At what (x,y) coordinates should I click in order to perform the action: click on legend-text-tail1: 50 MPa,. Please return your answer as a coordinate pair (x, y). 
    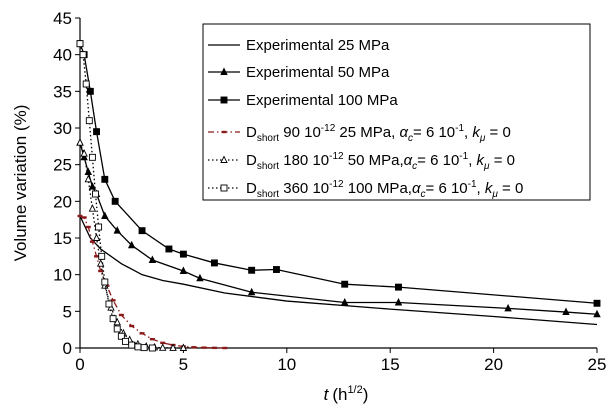
    Looking at the image, I should click on (374, 160).